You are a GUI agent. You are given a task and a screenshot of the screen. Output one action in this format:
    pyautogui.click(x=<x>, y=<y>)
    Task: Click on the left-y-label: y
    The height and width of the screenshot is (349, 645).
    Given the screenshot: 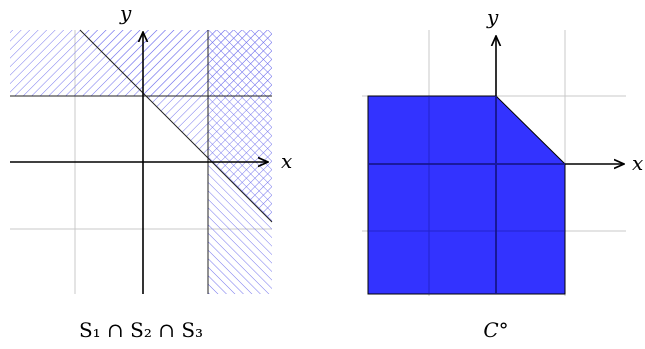 What is the action you would take?
    pyautogui.click(x=125, y=13)
    